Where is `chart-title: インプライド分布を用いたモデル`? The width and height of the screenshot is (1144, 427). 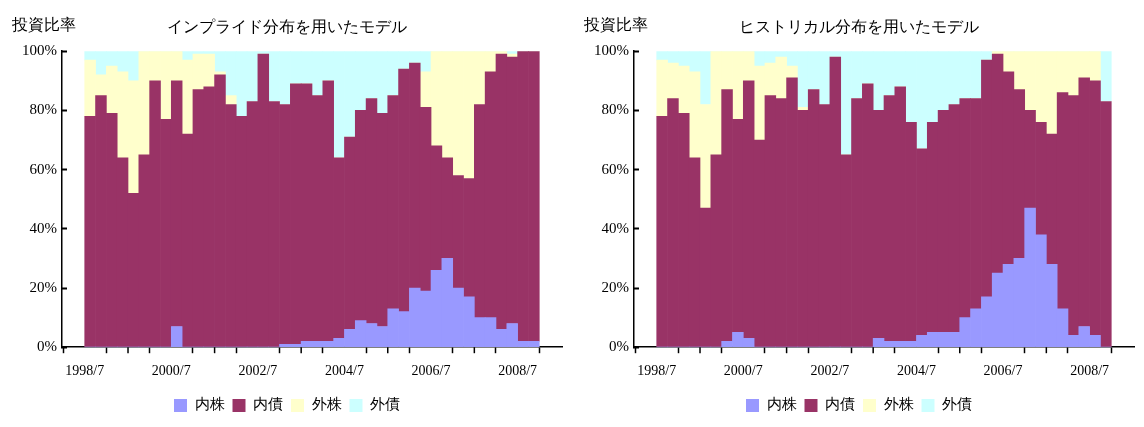 chart-title: インプライド分布を用いたモデル is located at coordinates (287, 26).